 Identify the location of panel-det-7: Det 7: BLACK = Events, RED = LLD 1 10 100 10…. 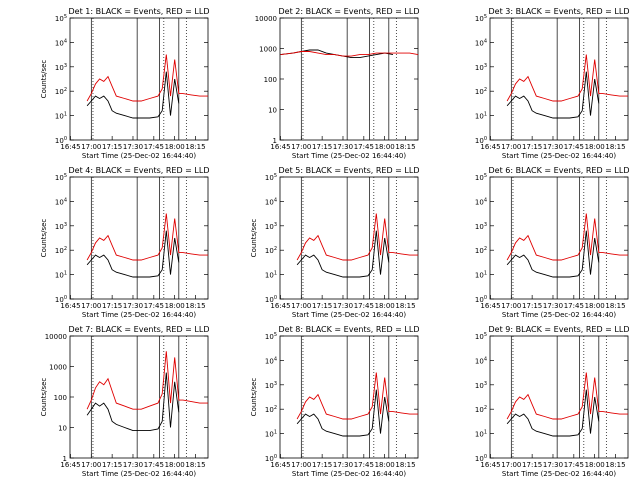
(124, 401).